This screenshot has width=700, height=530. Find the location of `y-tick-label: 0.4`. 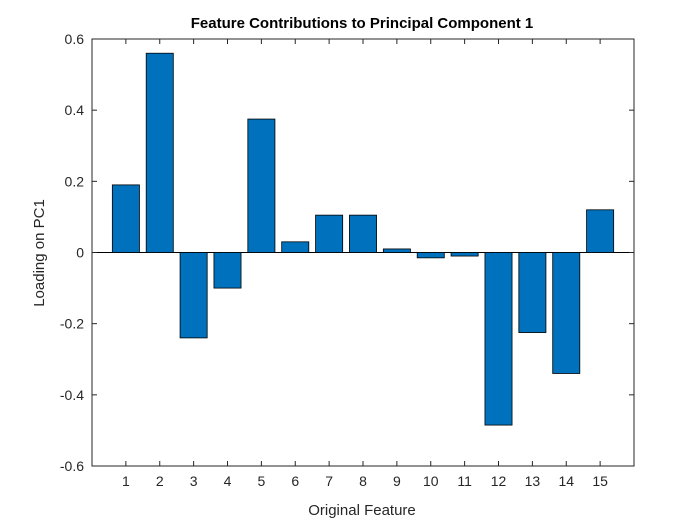

y-tick-label: 0.4 is located at coordinates (75, 110).